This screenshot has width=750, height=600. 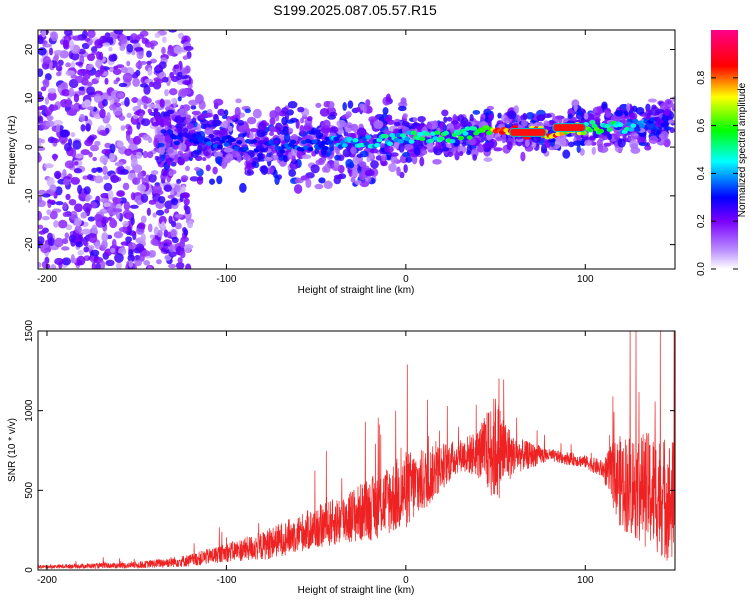 I want to click on snr-ytick-label: 1500, so click(x=29, y=330).